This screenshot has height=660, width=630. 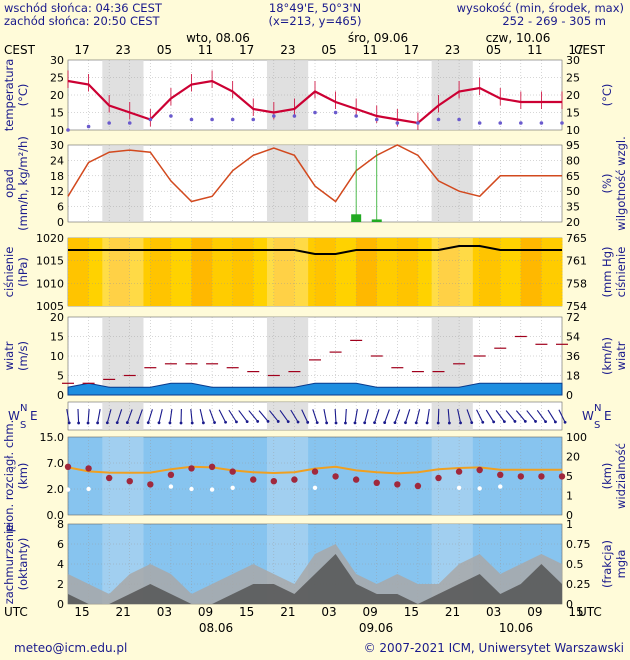 What do you see at coordinates (576, 437) in the screenshot?
I see `tick-label: 100` at bounding box center [576, 437].